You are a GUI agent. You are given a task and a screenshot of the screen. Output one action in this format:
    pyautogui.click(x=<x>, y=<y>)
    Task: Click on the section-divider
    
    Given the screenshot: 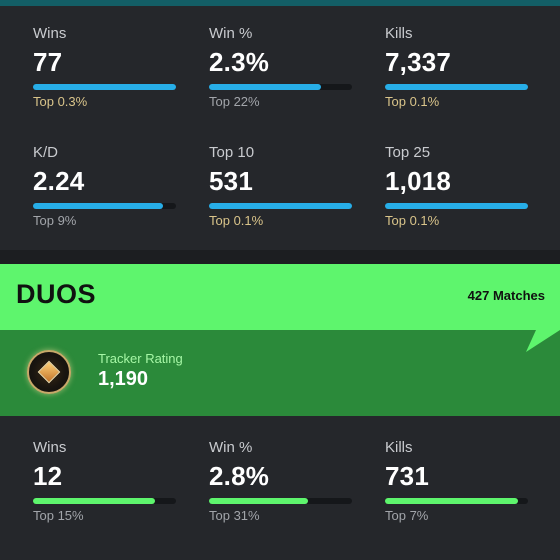 What is the action you would take?
    pyautogui.click(x=280, y=257)
    